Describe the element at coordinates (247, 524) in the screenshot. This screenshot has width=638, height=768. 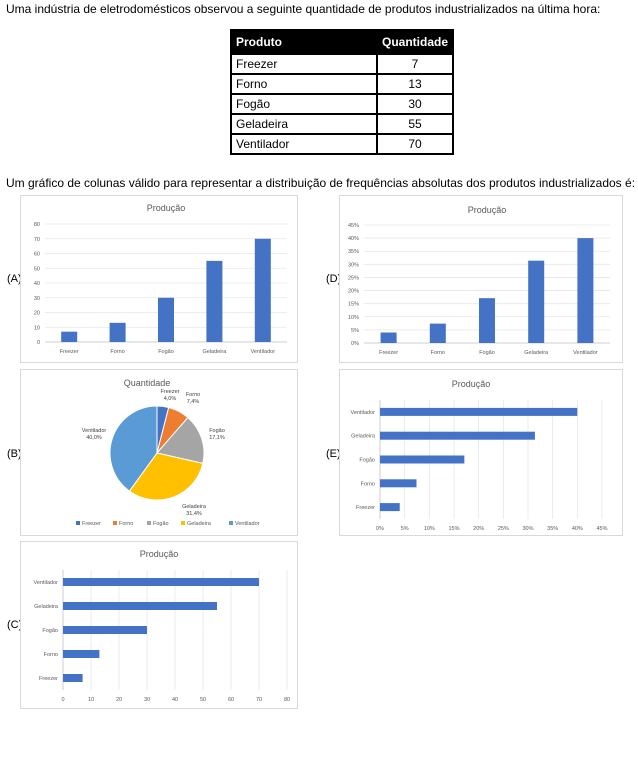
I see `legend-label: Ventilador` at that location.